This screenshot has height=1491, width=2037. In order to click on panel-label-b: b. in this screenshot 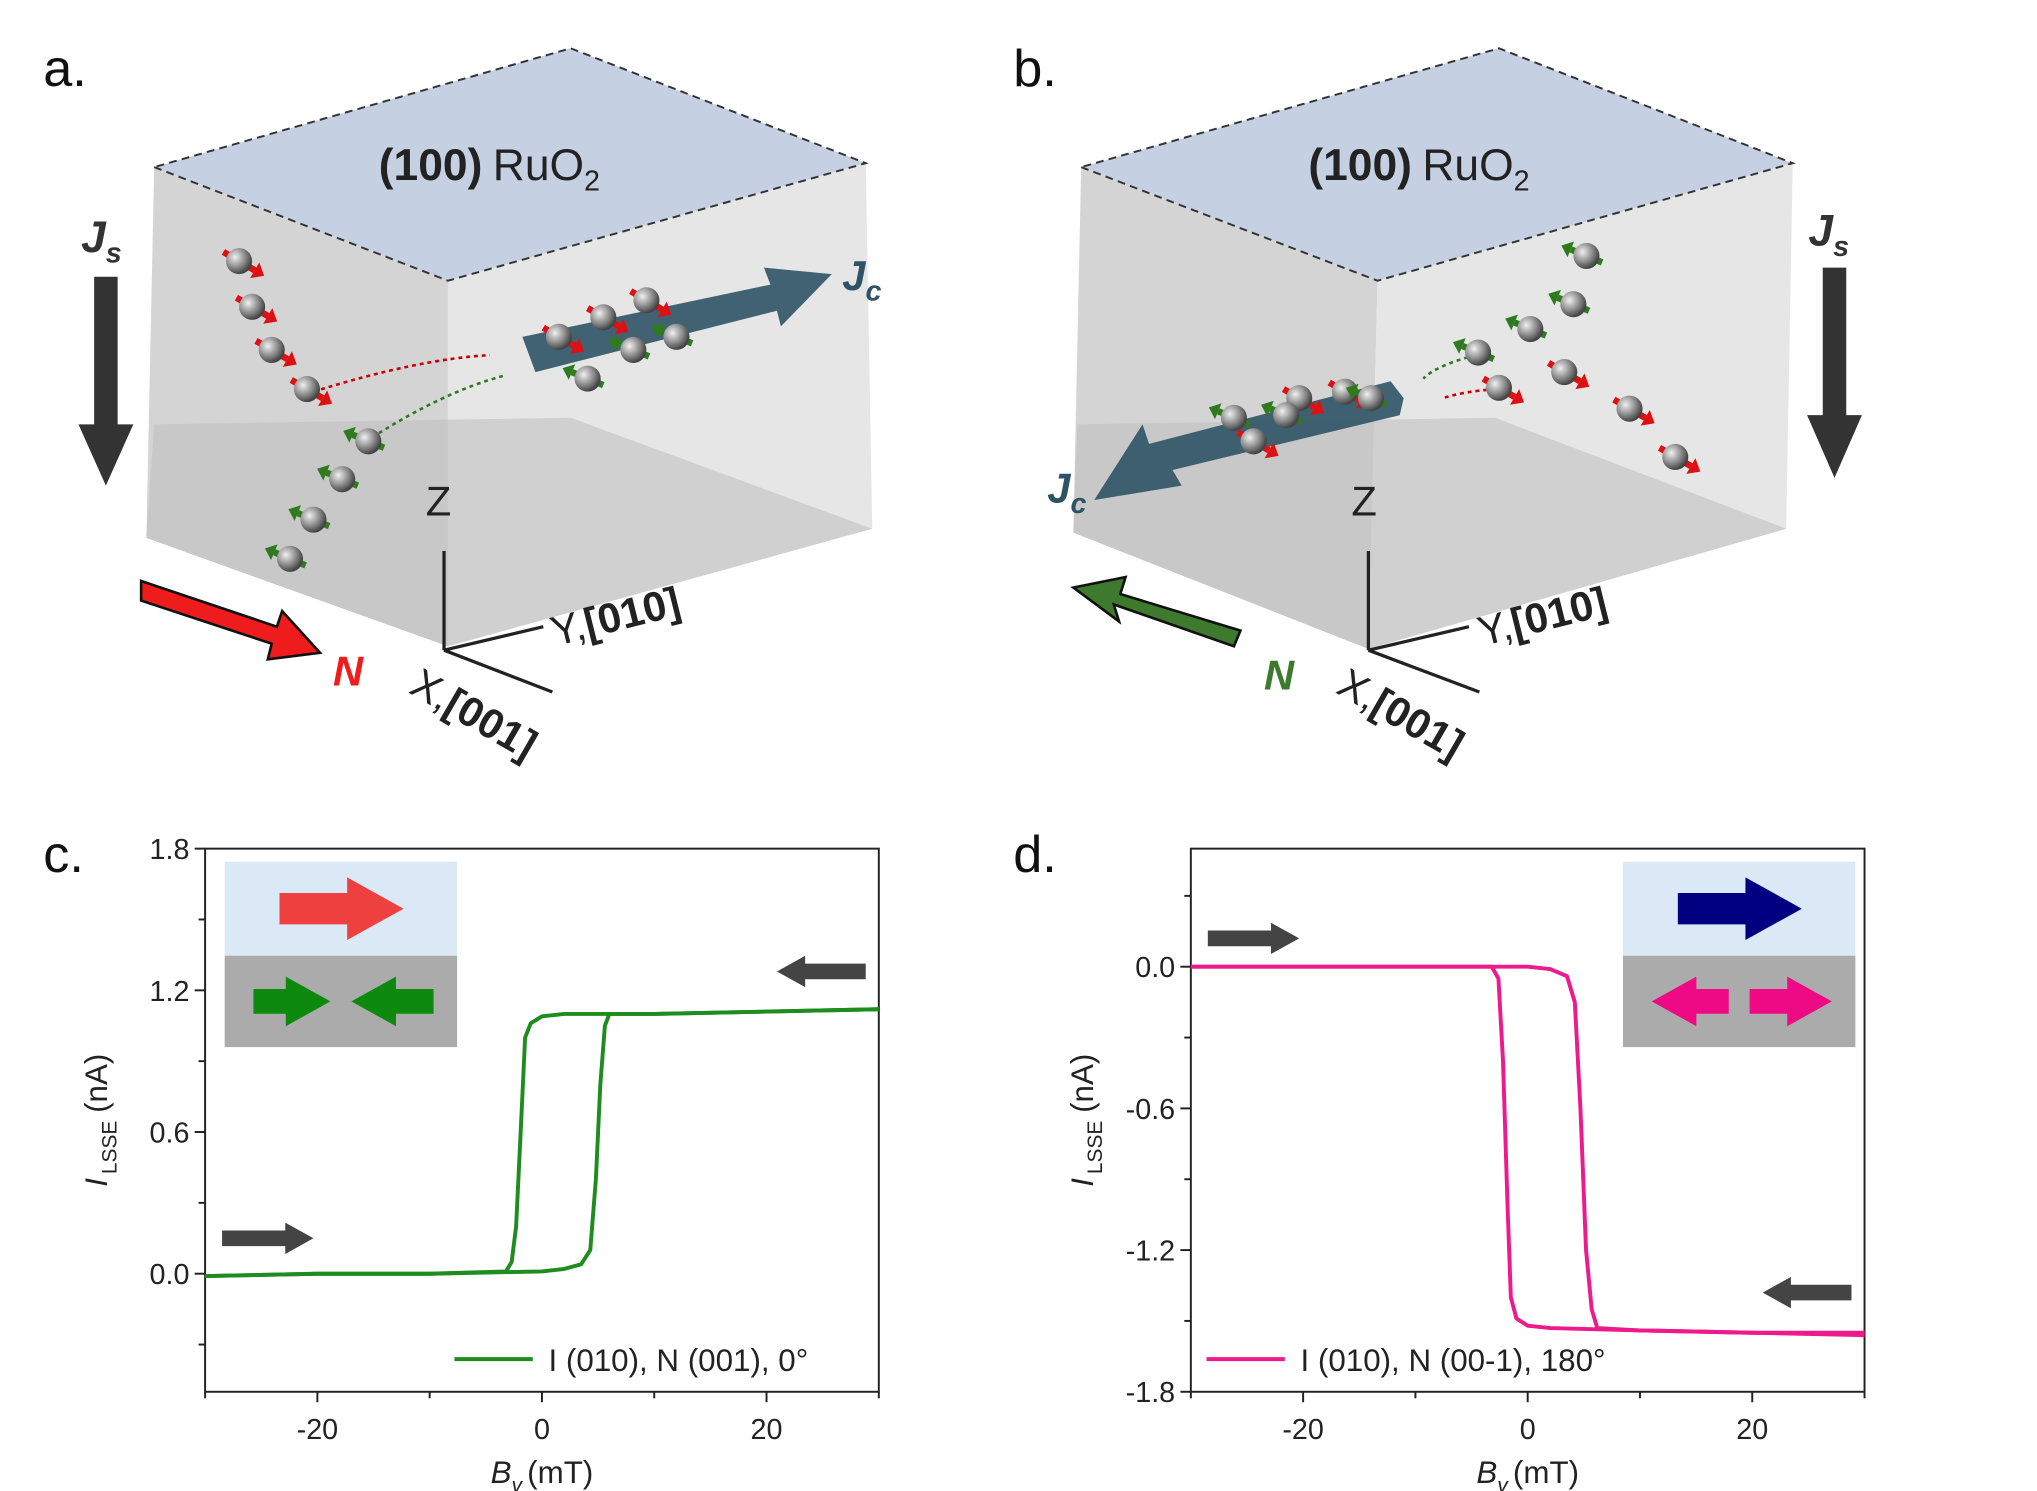, I will do `click(1035, 69)`.